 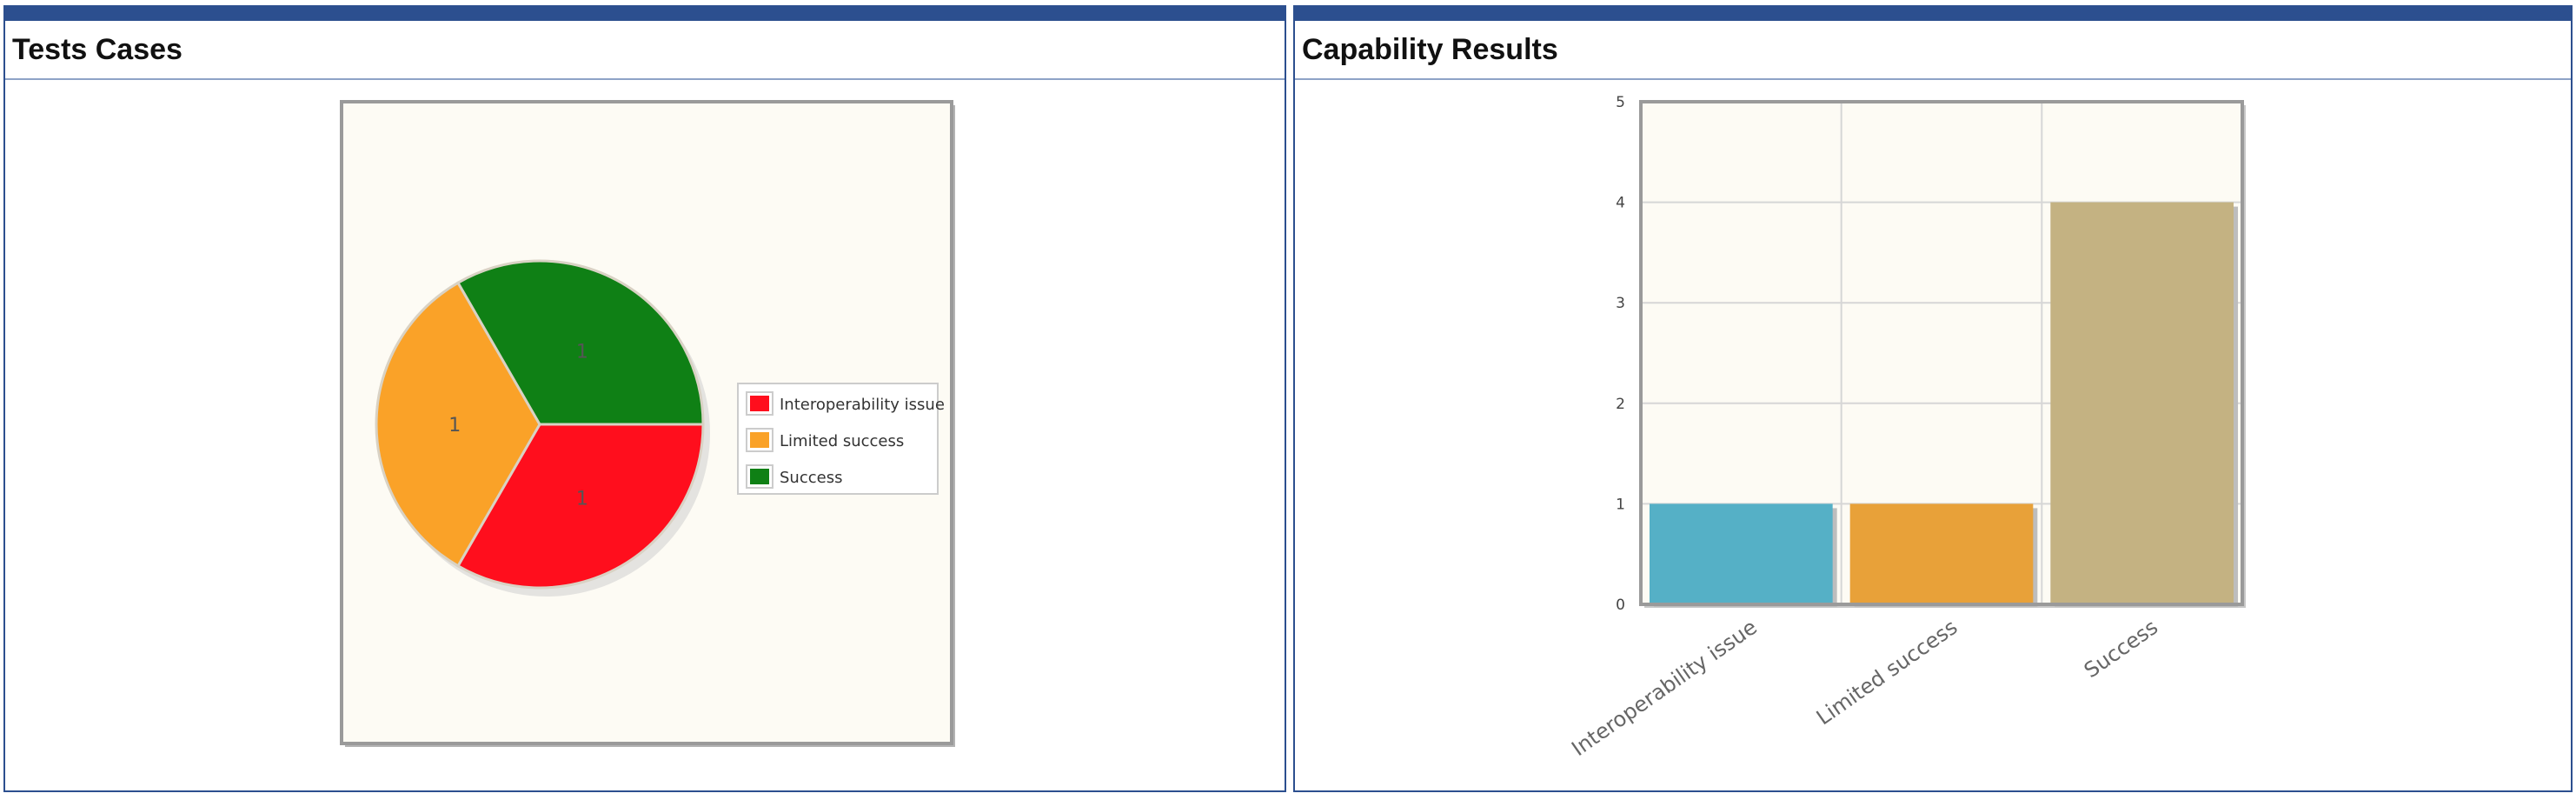 I want to click on panel-header: Tests Cases, so click(x=645, y=50).